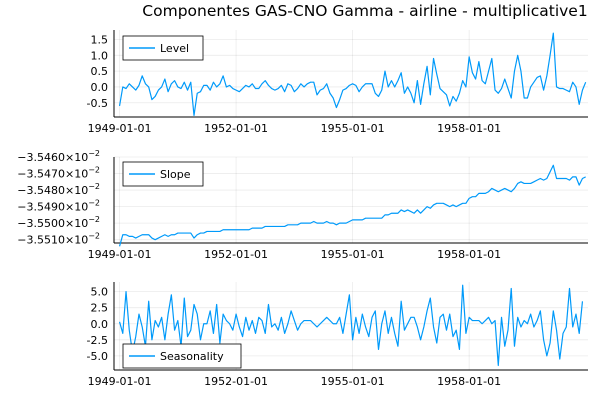 The image size is (600, 400). What do you see at coordinates (58, 156) in the screenshot?
I see `y-tick-label: −3.5460×10⁻²` at bounding box center [58, 156].